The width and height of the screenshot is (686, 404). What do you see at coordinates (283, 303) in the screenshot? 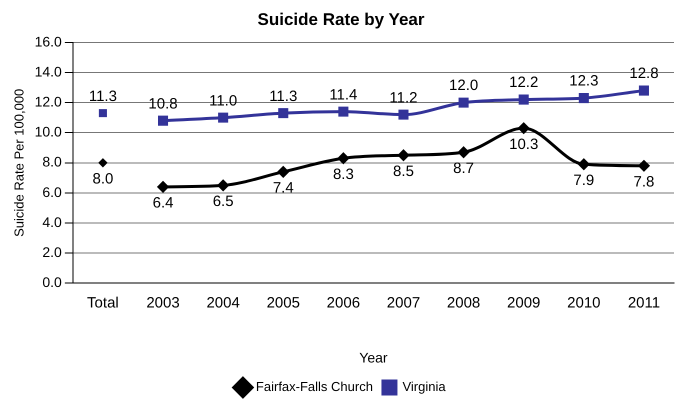
I see `x-tick-label: 2005` at bounding box center [283, 303].